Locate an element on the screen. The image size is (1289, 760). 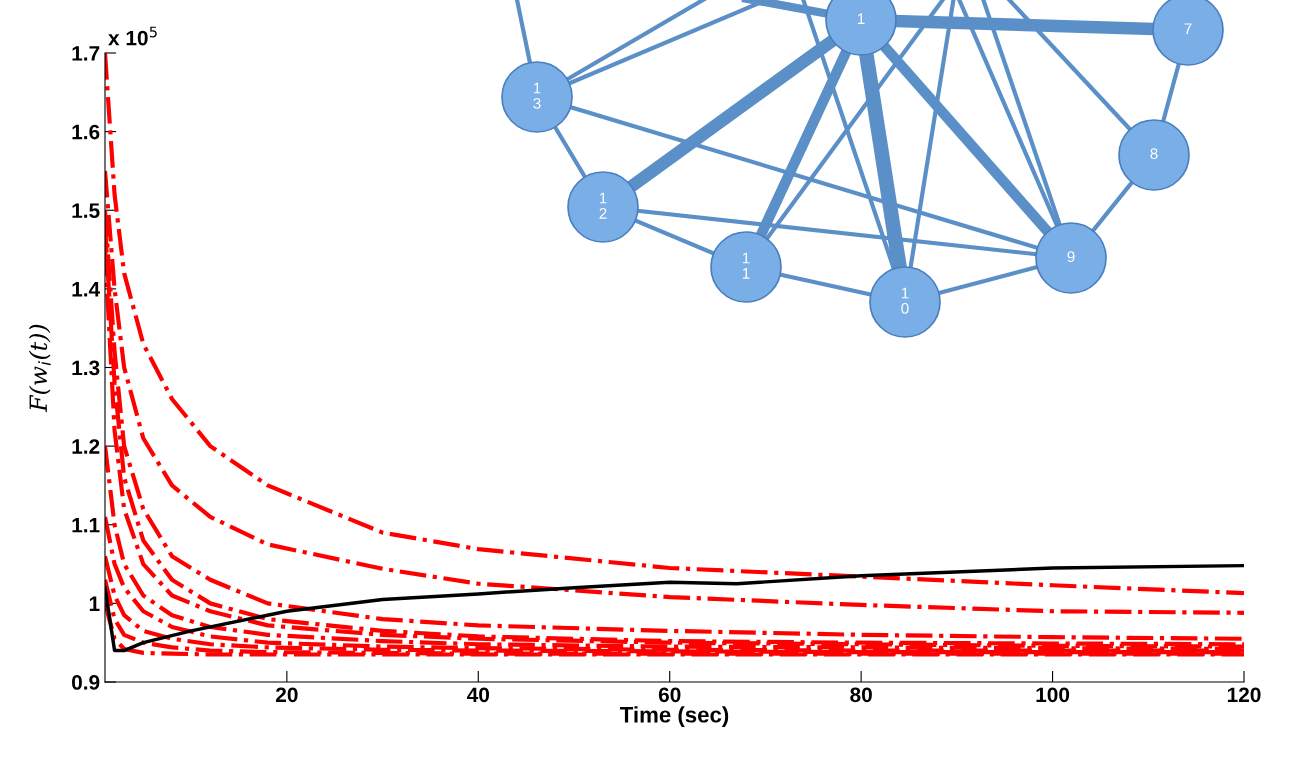
y-tick-label: 1.2 is located at coordinates (86, 446).